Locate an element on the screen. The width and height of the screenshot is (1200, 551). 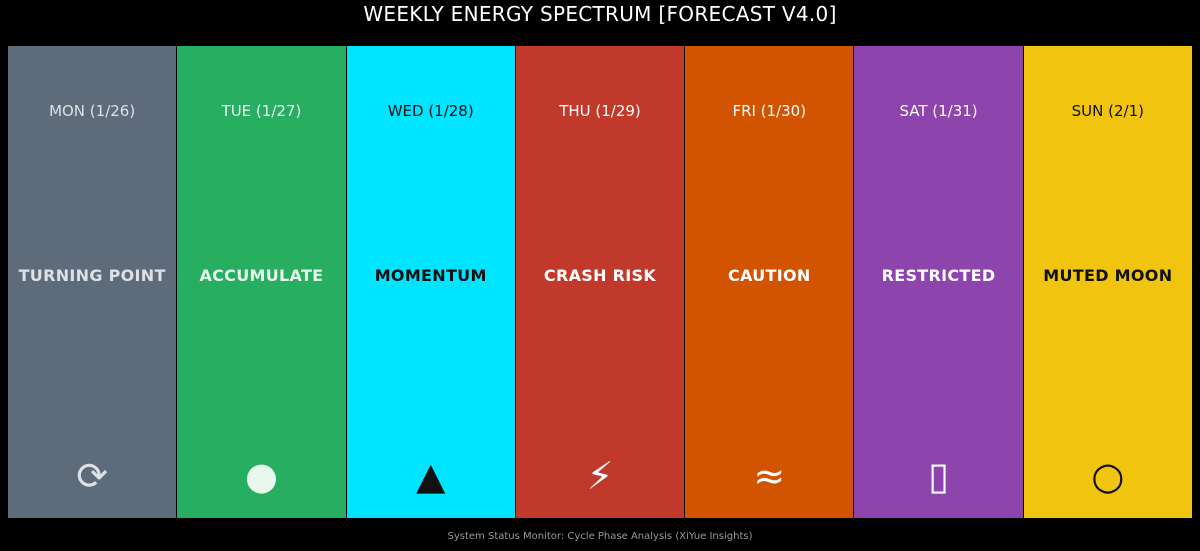
day-icon: ● is located at coordinates (261, 476).